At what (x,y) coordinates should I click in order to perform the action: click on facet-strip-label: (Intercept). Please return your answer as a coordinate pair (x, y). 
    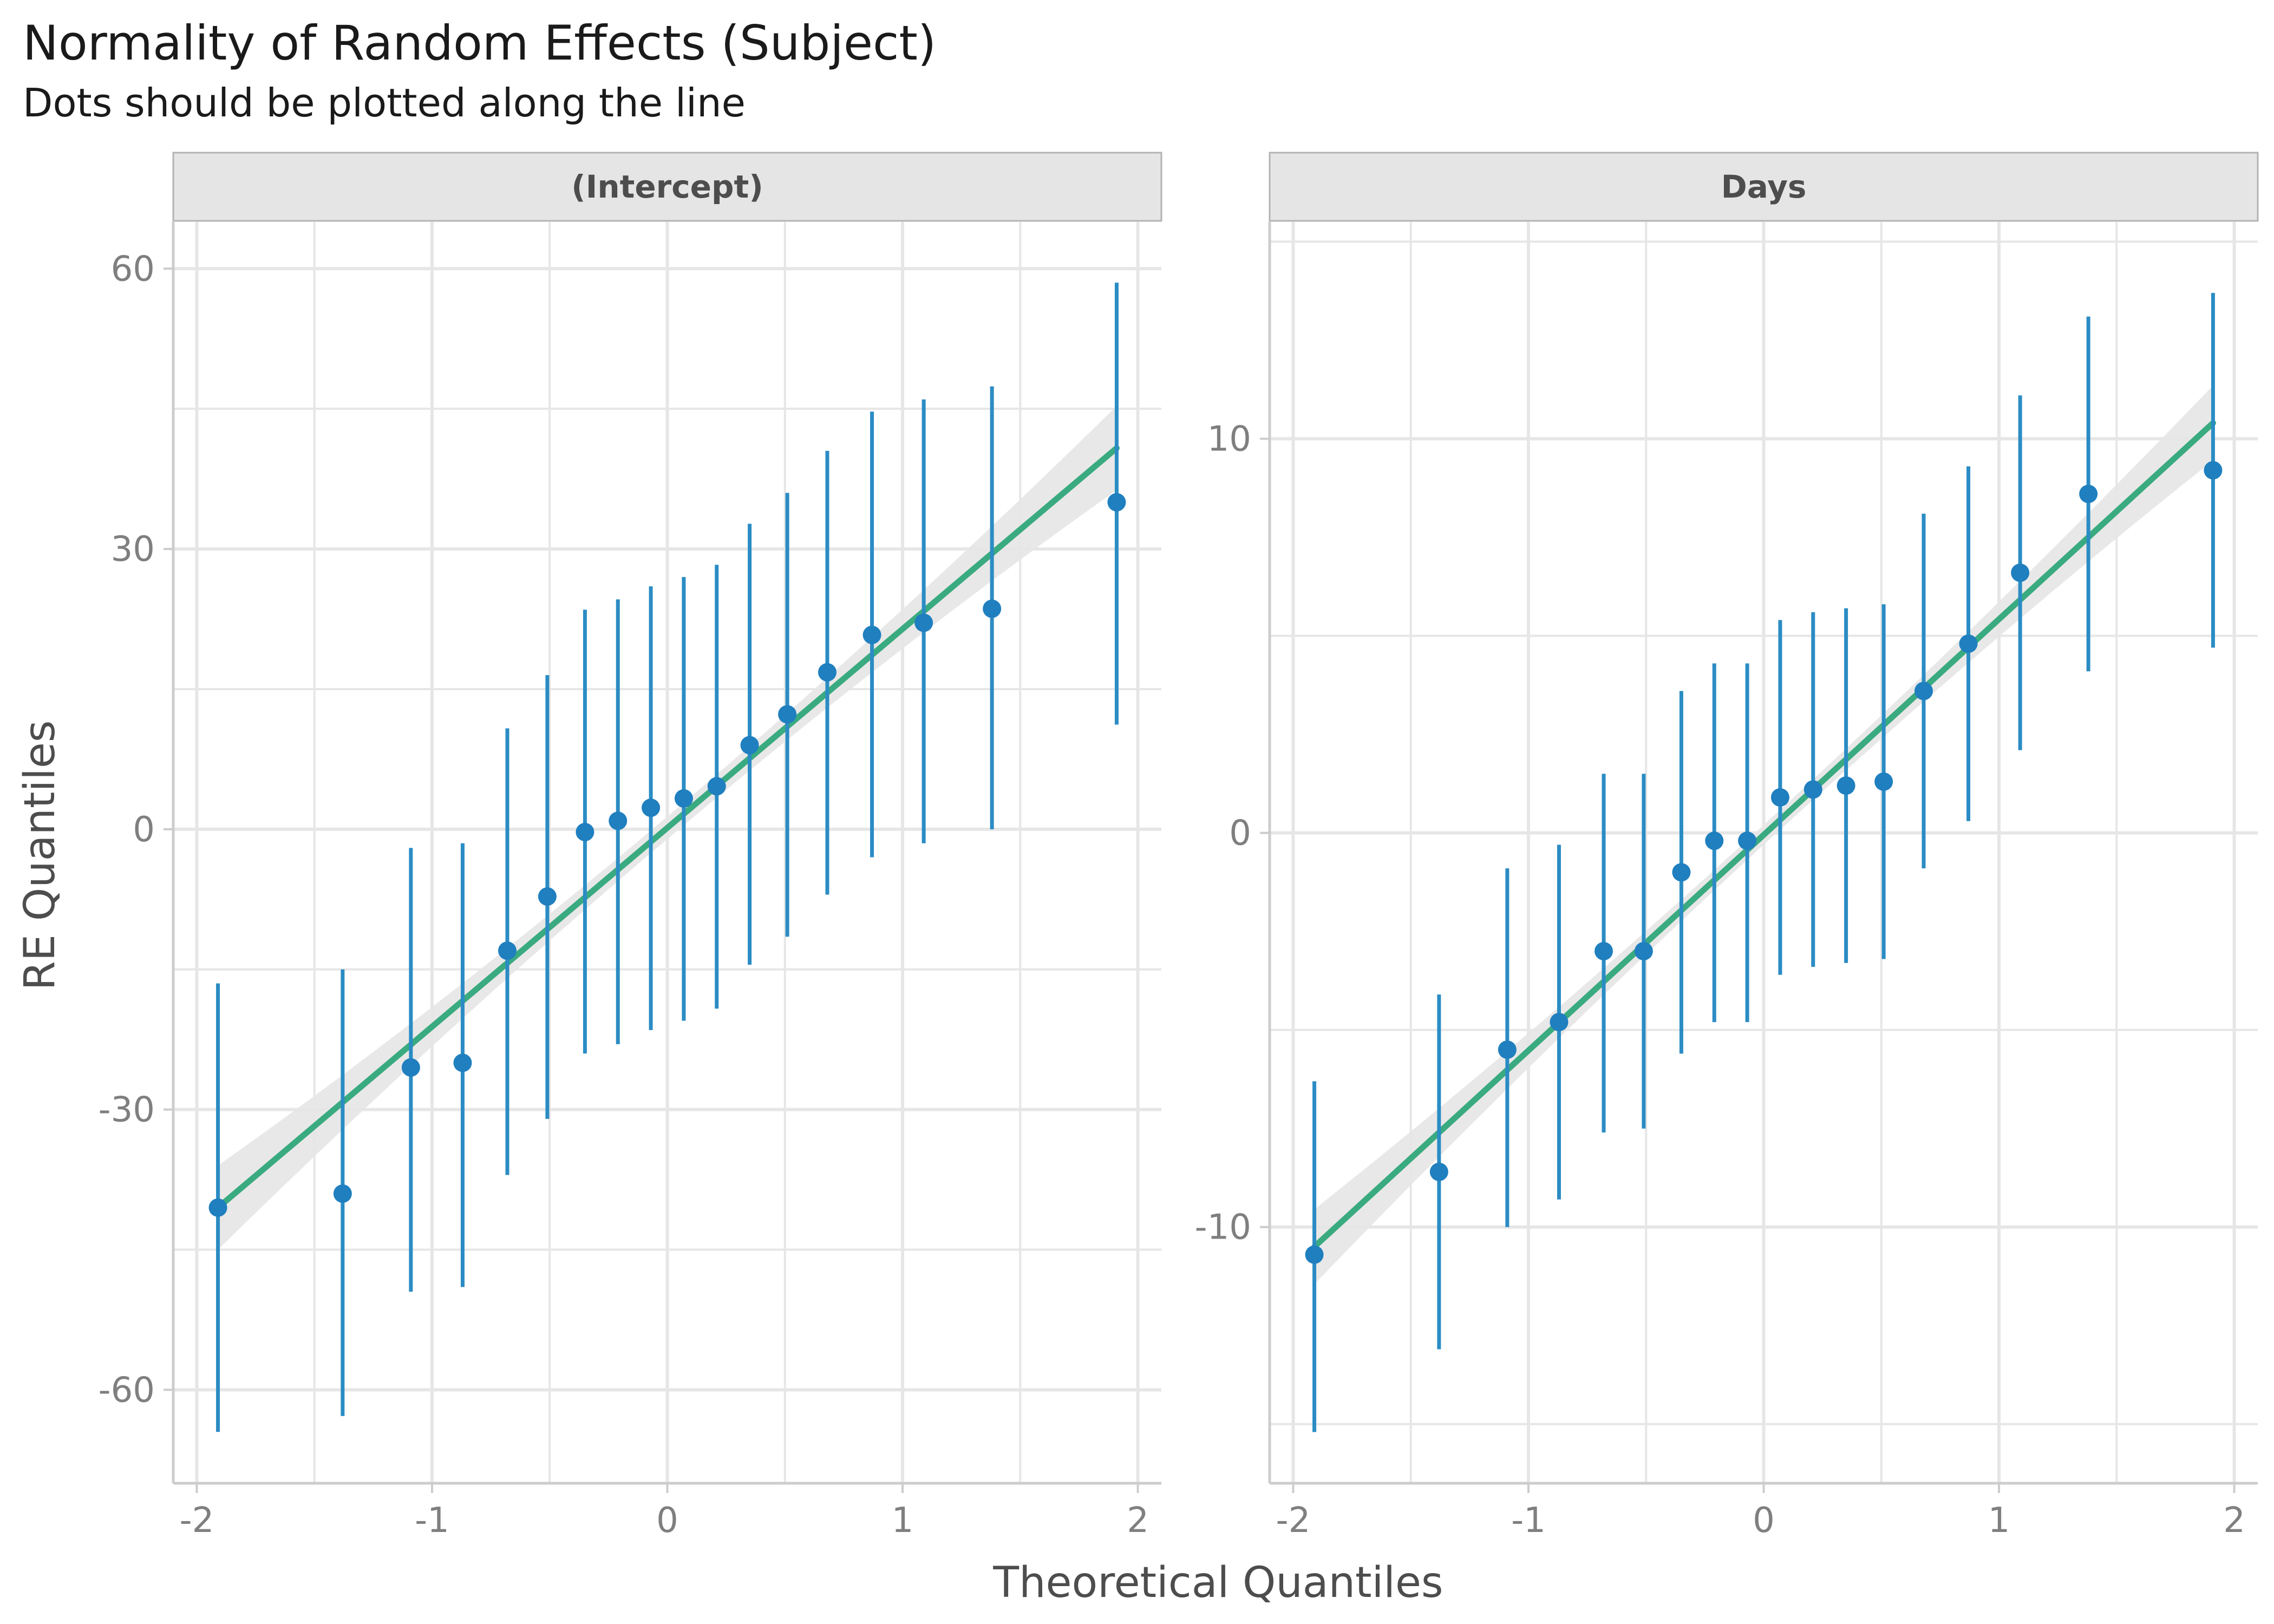
    Looking at the image, I should click on (667, 187).